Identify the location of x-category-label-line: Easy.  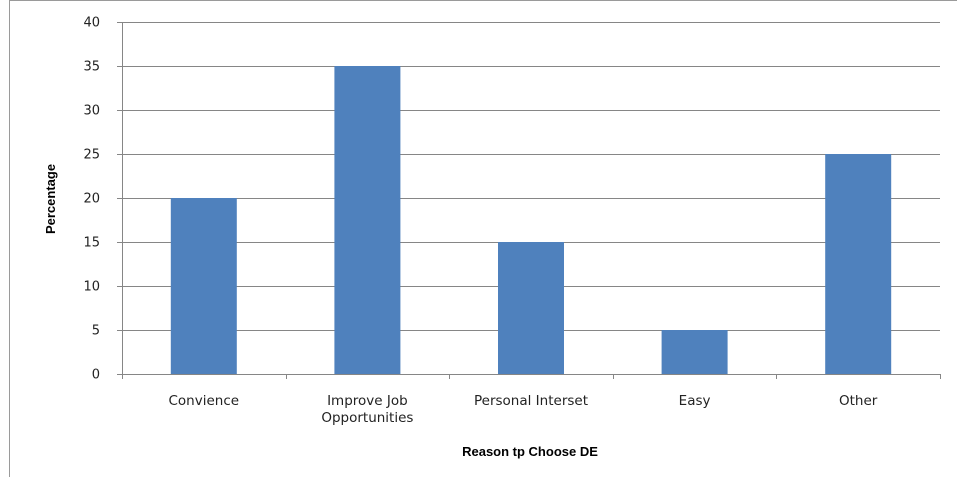
(695, 401).